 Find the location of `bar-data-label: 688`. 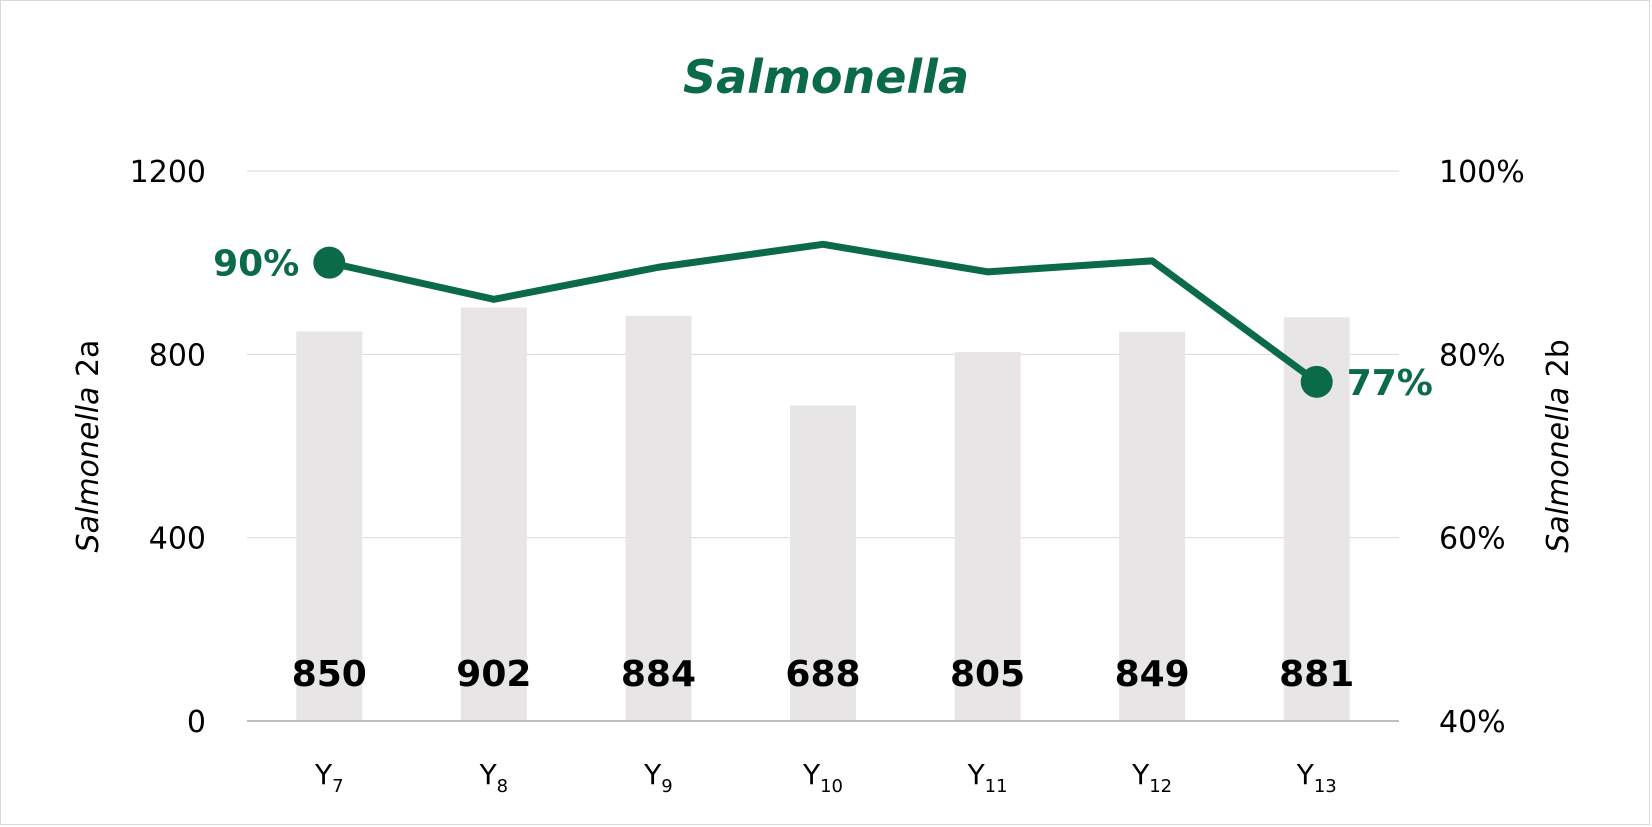

bar-data-label: 688 is located at coordinates (822, 674).